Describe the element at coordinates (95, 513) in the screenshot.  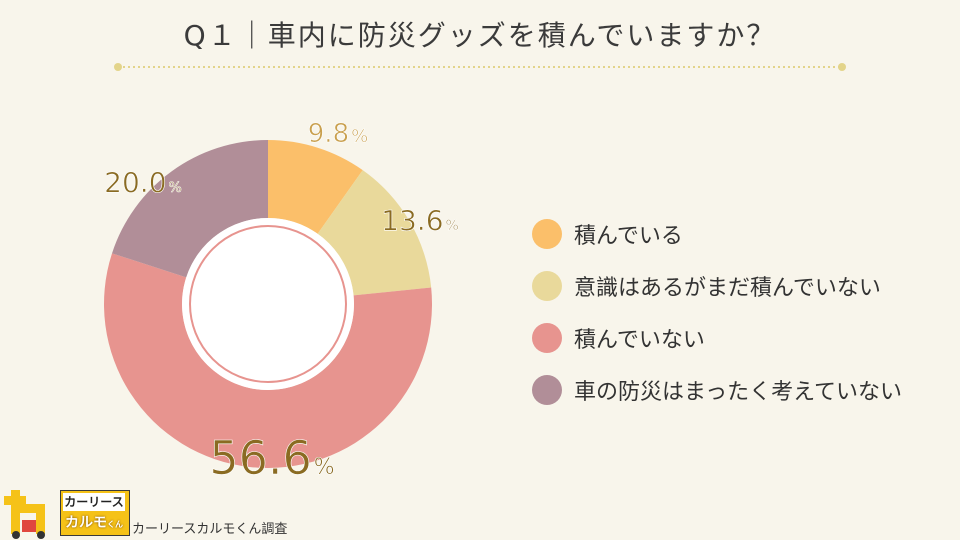
I see `carmo-logo: カーリース カルモくん` at that location.